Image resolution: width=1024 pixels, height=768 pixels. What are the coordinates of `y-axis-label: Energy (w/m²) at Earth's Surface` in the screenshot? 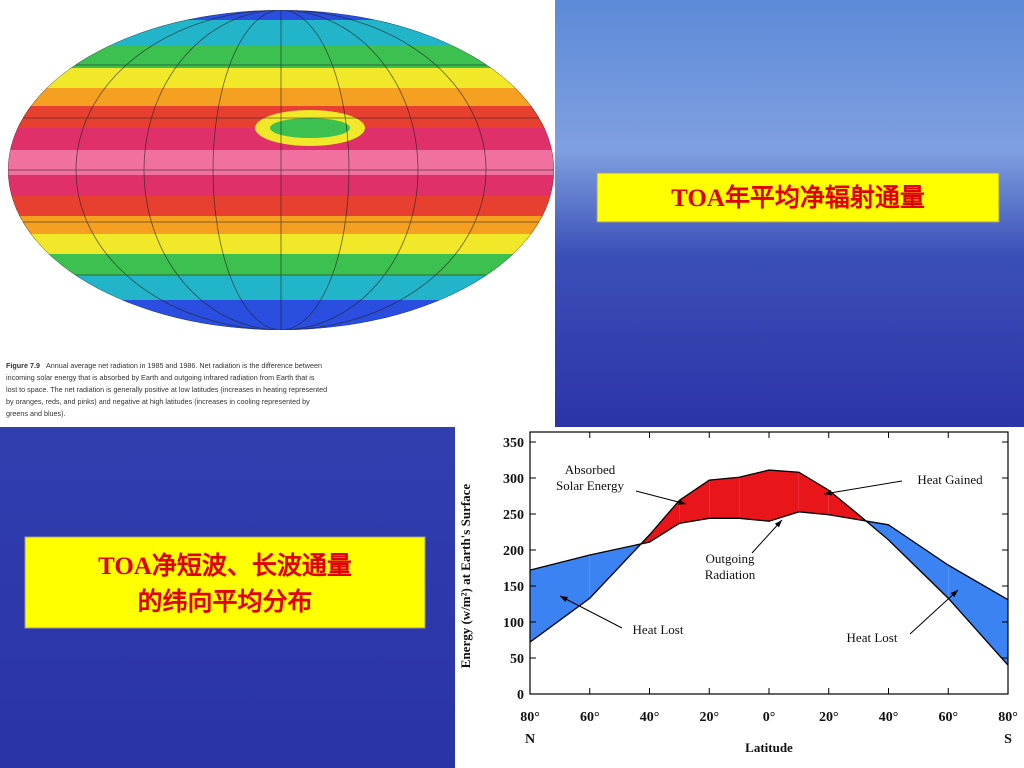 It's located at (465, 576).